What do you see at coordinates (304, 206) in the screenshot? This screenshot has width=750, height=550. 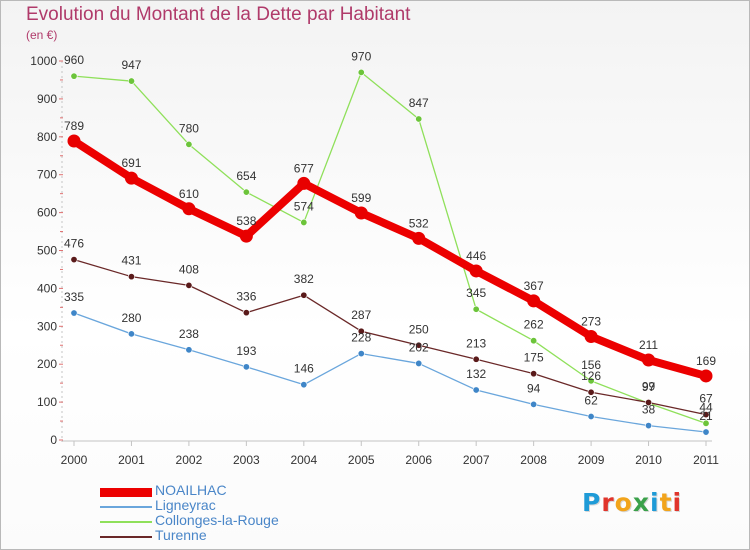 I see `data-label-collonges-la-rouge: 574` at bounding box center [304, 206].